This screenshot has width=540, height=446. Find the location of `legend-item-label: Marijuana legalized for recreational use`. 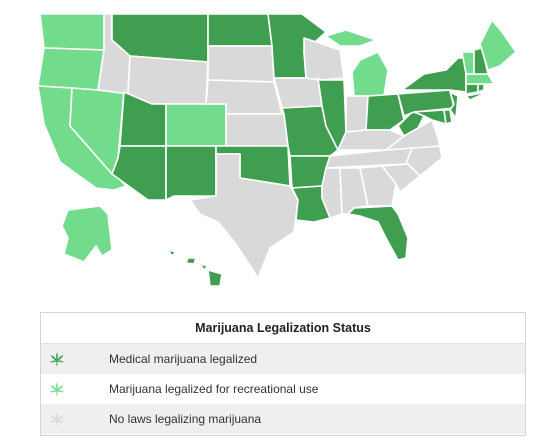

legend-item-label: Marijuana legalized for recreational use is located at coordinates (214, 389).